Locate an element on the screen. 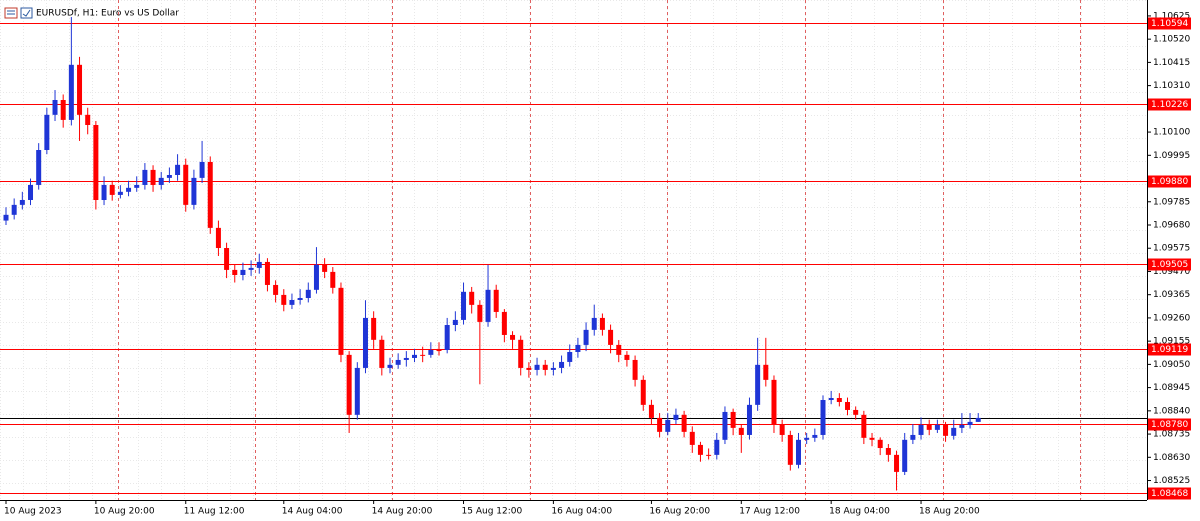 Image resolution: width=1200 pixels, height=521 pixels. level-label: 1.10594 is located at coordinates (1169, 24).